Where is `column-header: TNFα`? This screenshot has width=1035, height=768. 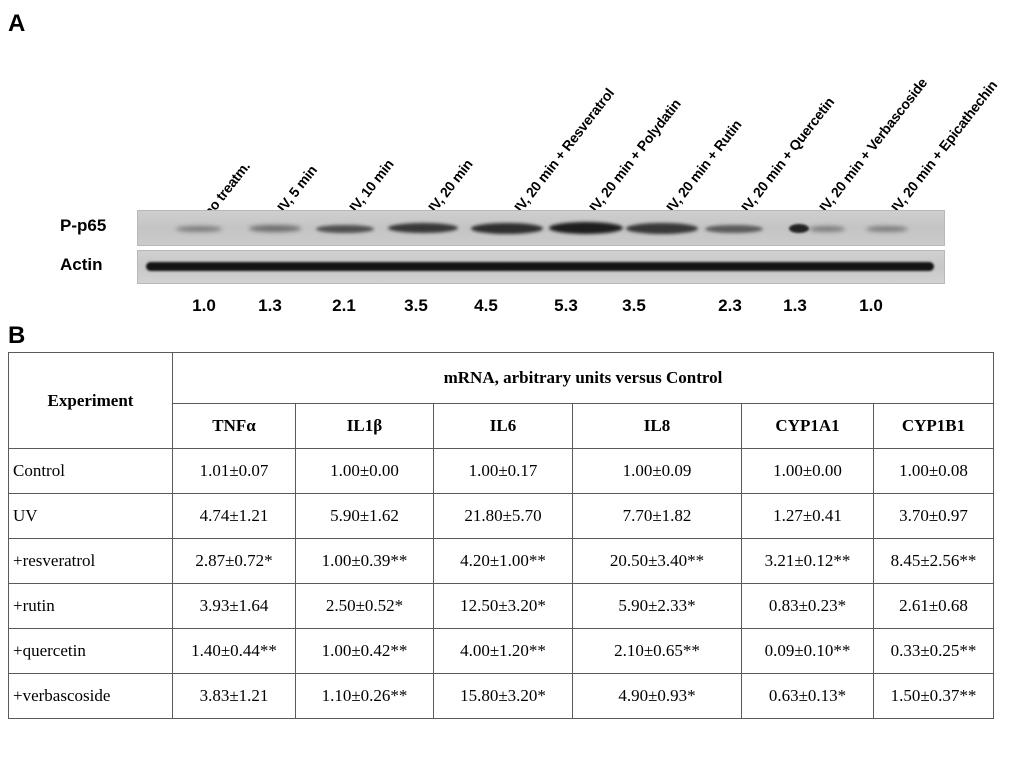 column-header: TNFα is located at coordinates (234, 426).